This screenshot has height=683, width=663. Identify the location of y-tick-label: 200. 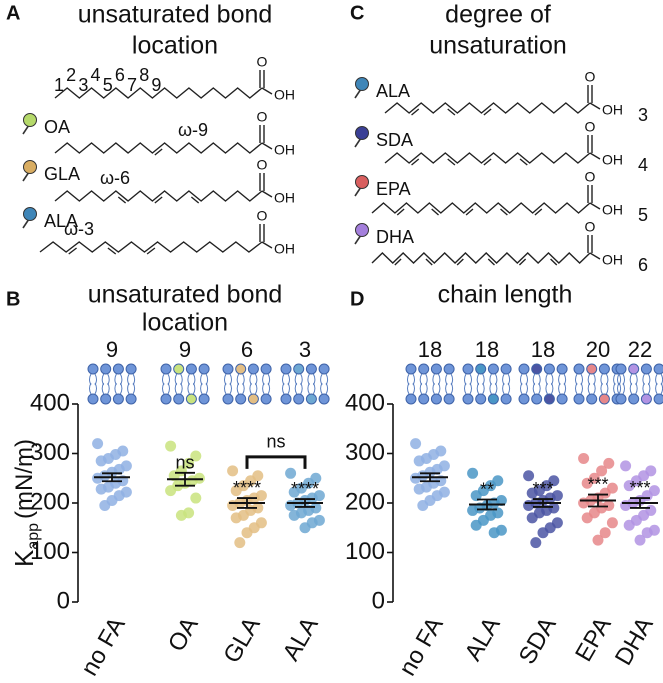
(50, 501).